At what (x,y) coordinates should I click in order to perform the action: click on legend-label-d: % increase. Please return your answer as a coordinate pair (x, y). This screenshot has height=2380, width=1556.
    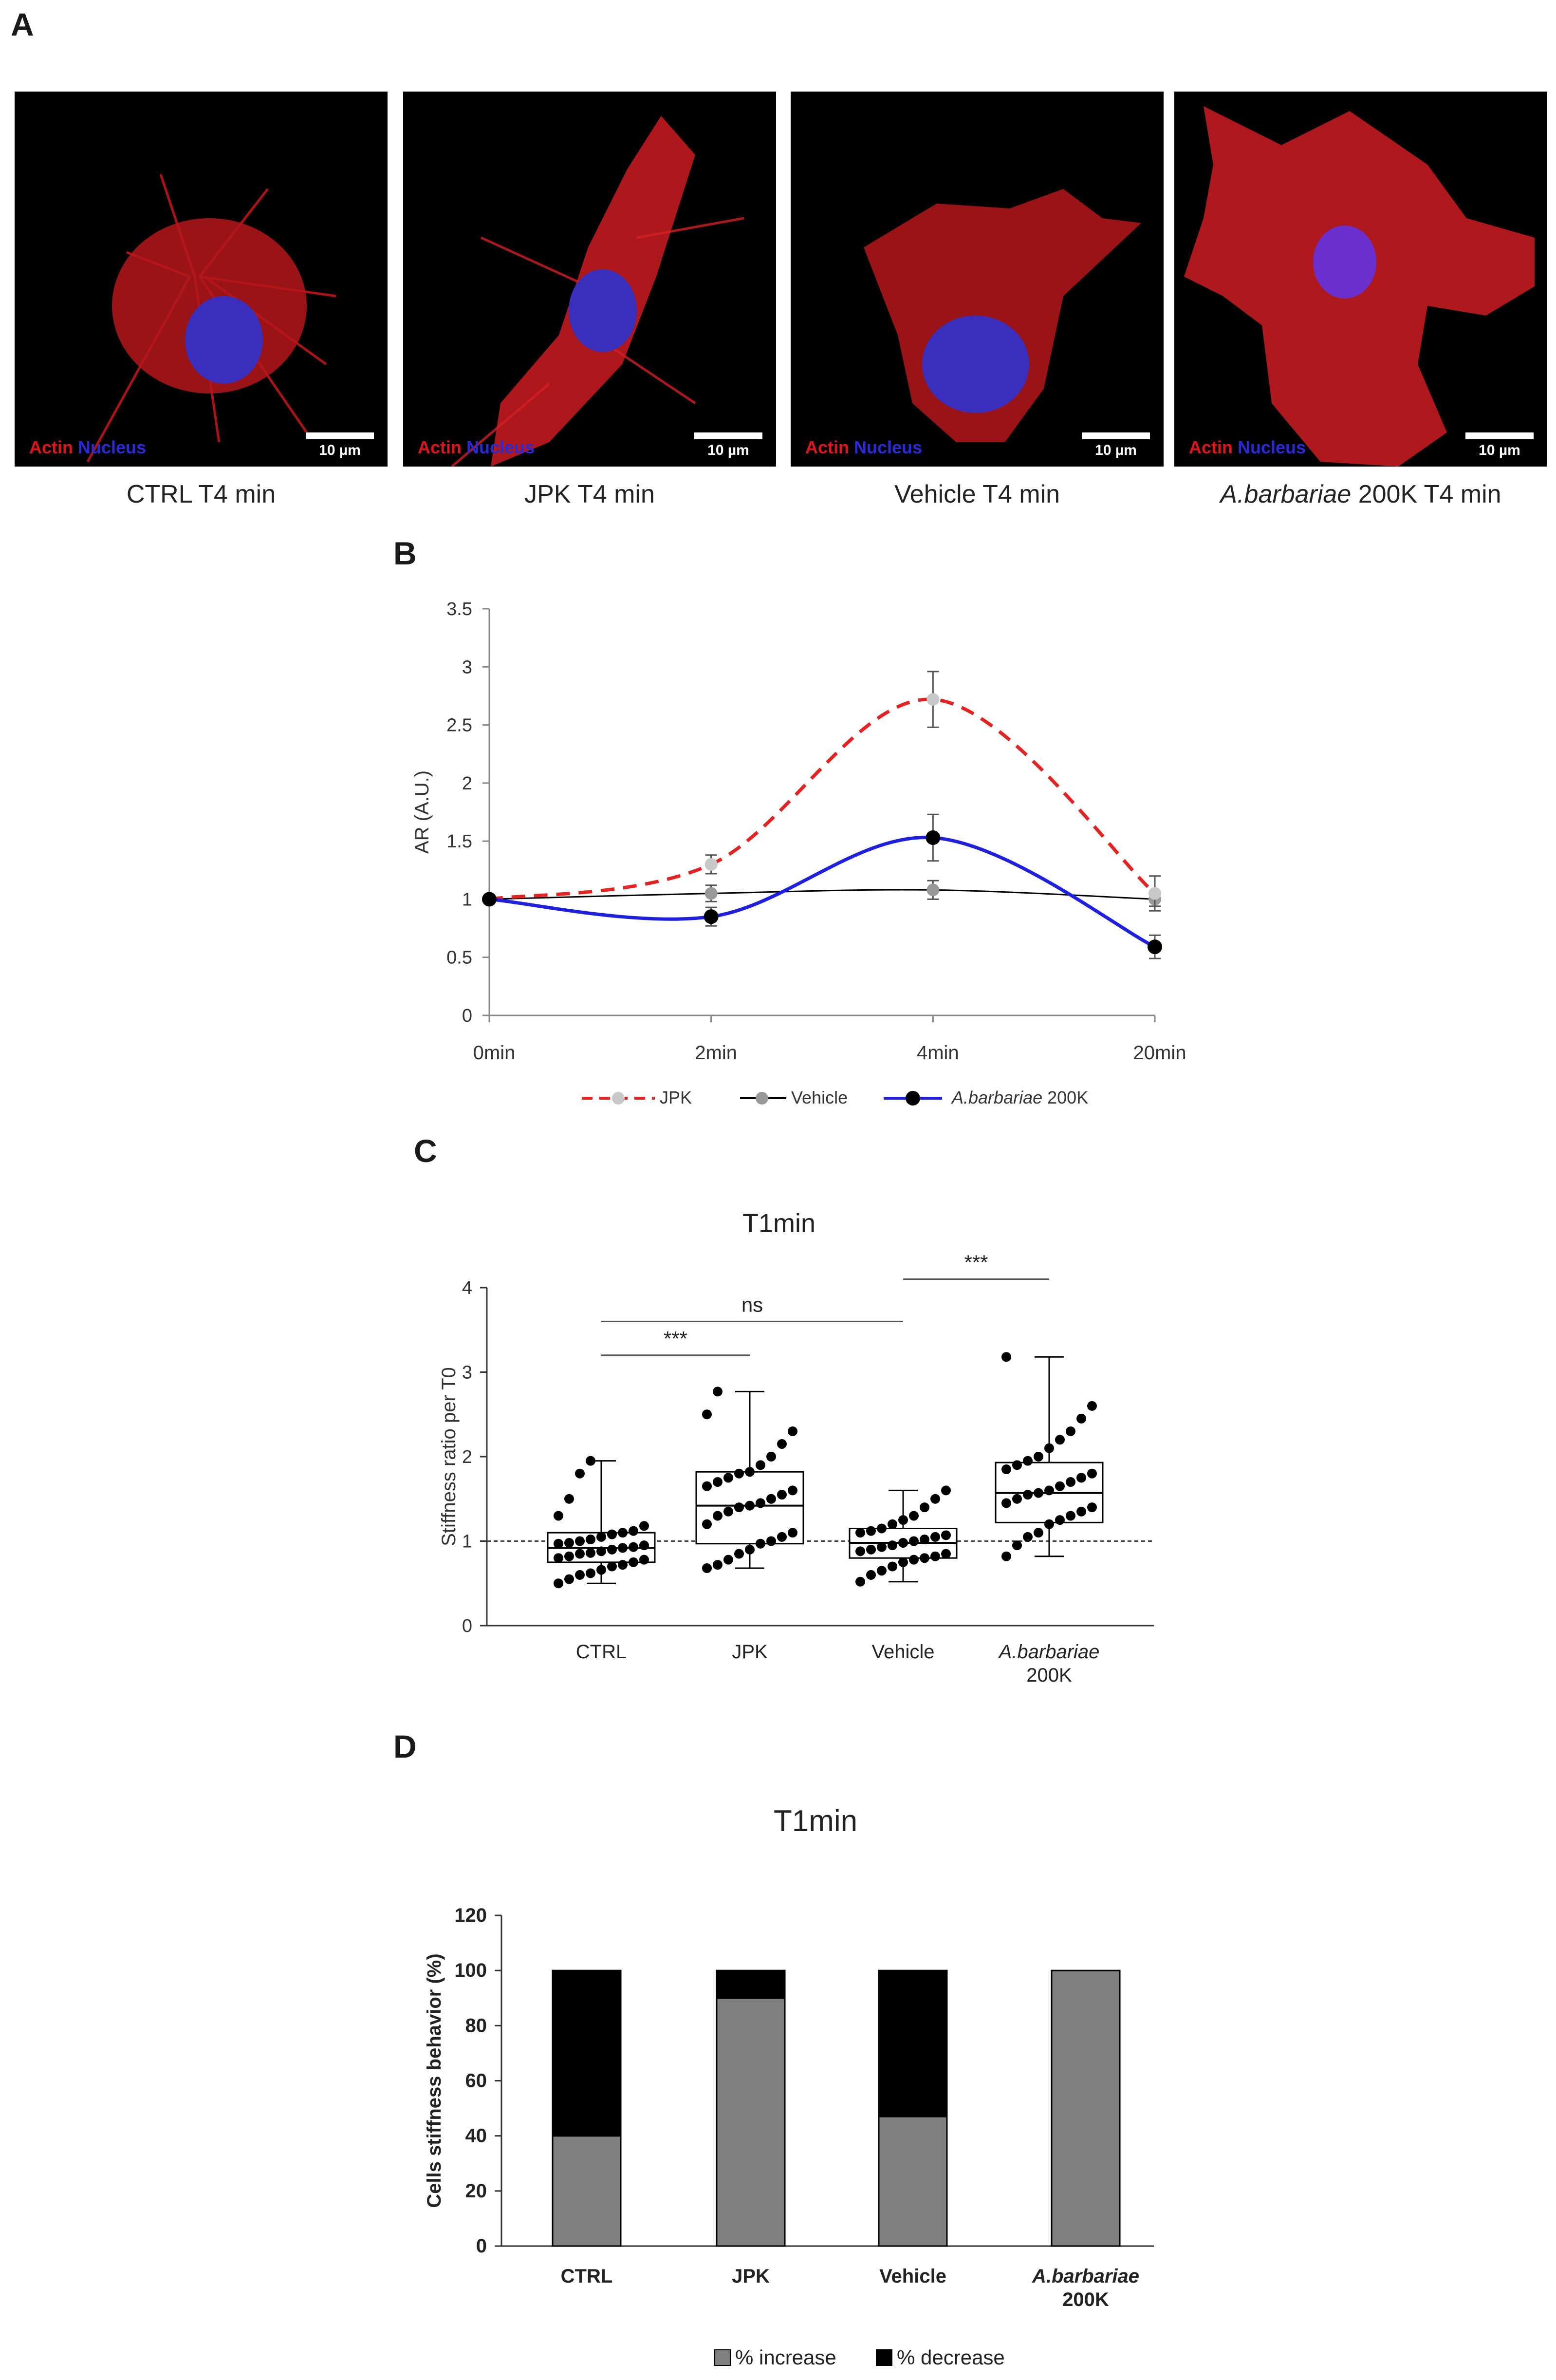
    Looking at the image, I should click on (785, 2357).